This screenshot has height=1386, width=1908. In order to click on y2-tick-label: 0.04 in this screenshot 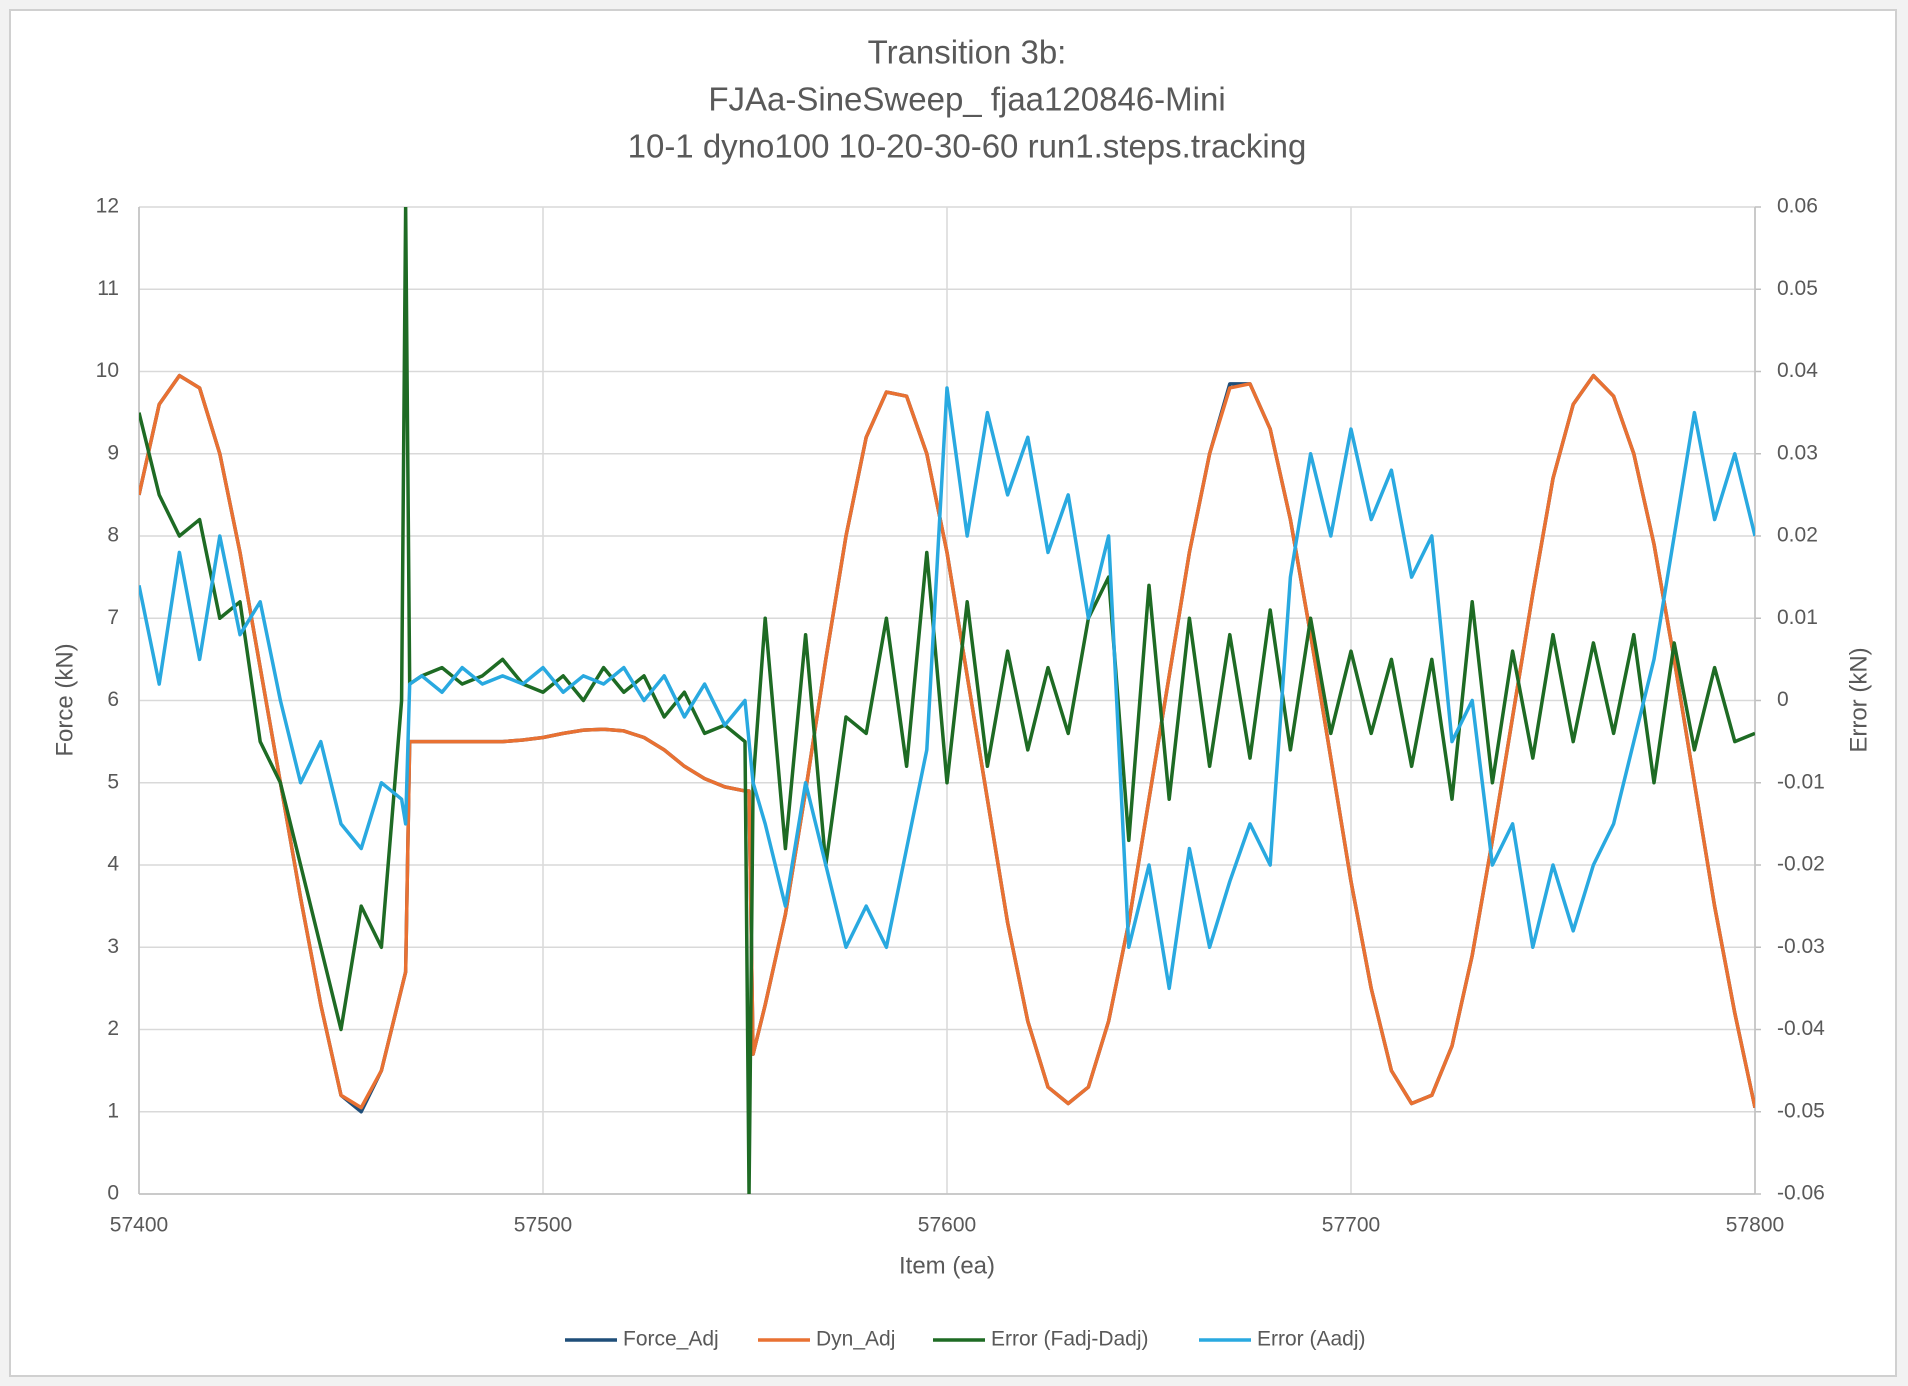, I will do `click(1797, 370)`.